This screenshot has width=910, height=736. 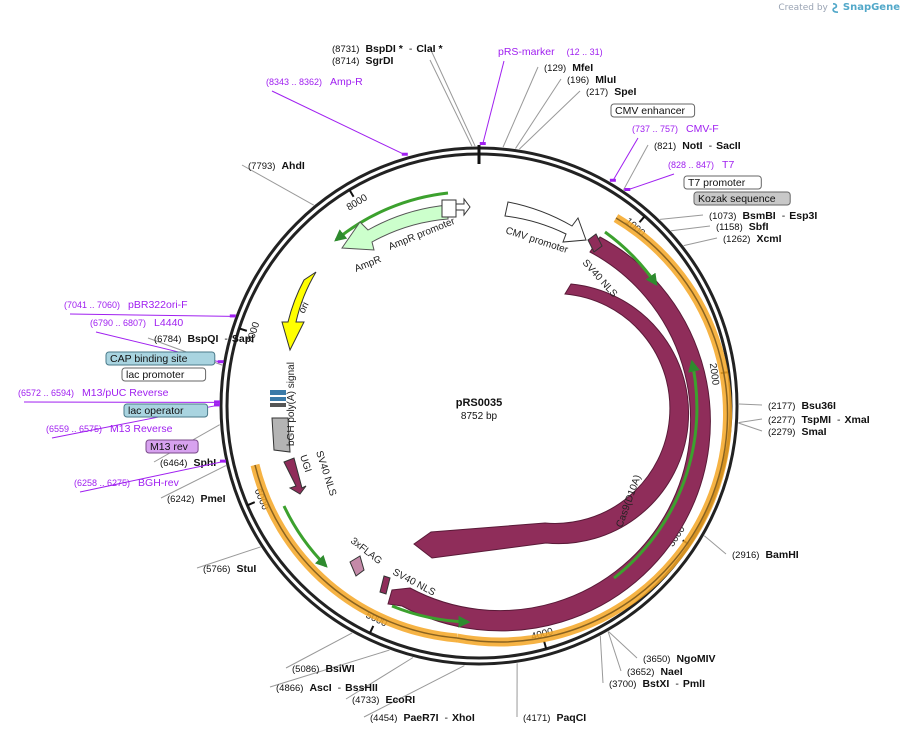 I want to click on box-label-lacpromoter: lac promoter, so click(x=164, y=374).